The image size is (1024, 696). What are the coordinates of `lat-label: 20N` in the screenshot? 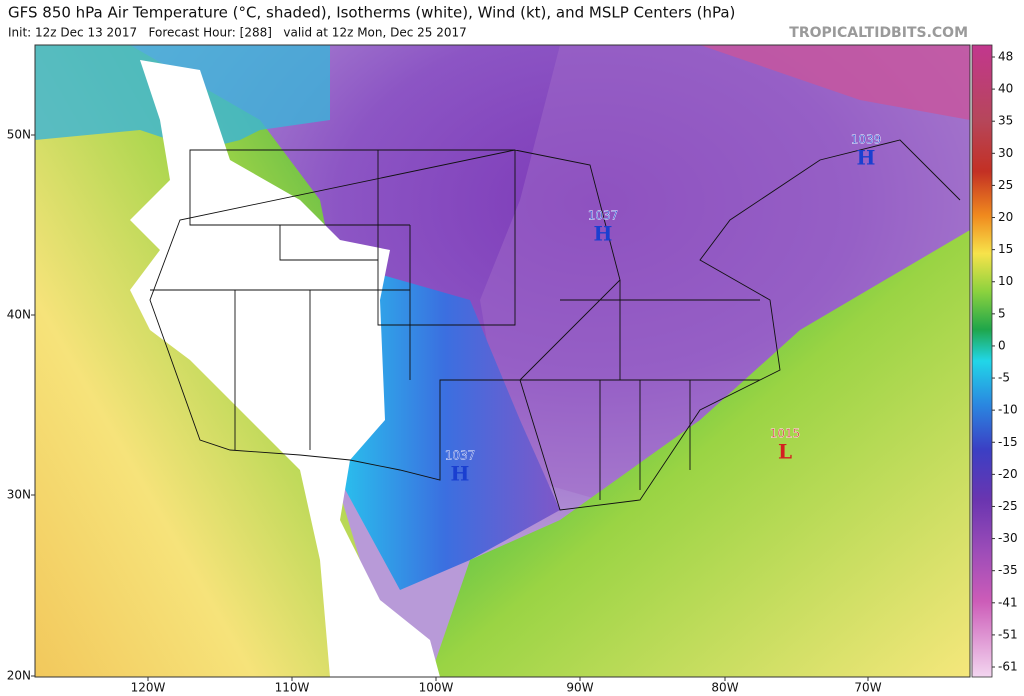 It's located at (19, 676).